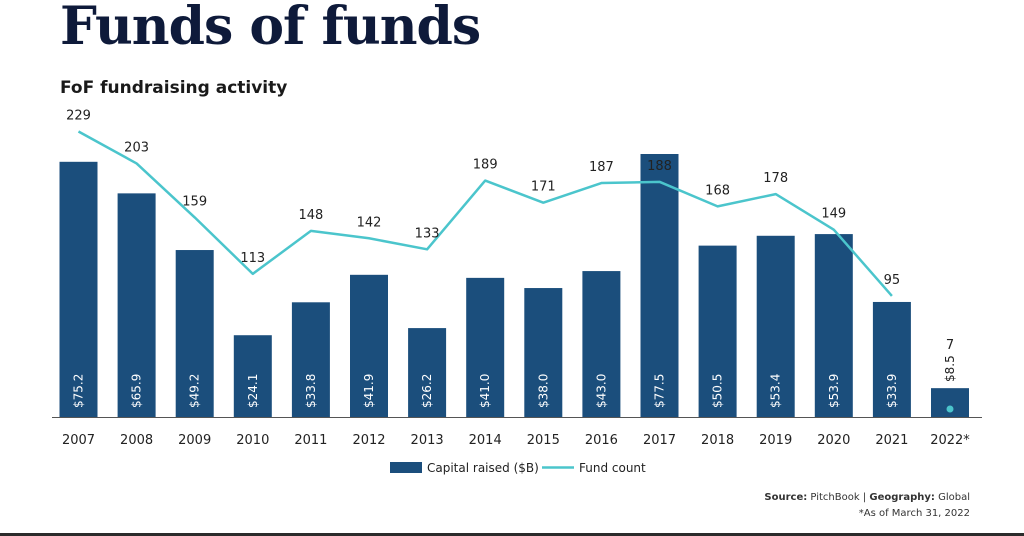 The width and height of the screenshot is (1024, 536). I want to click on bar-2020, so click(833, 325).